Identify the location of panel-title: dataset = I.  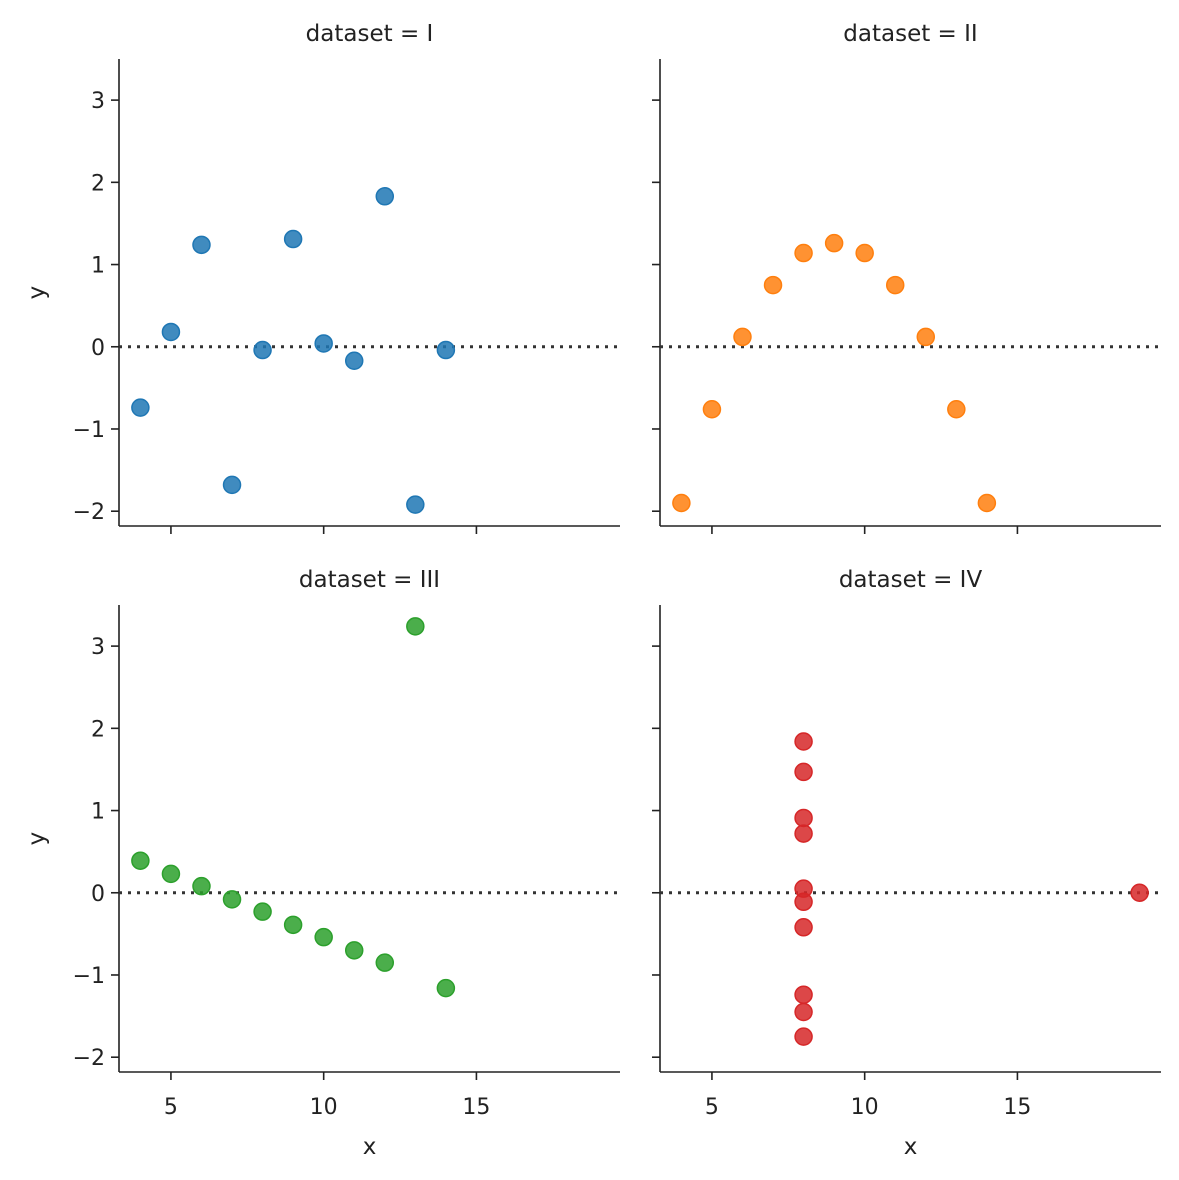
(370, 34).